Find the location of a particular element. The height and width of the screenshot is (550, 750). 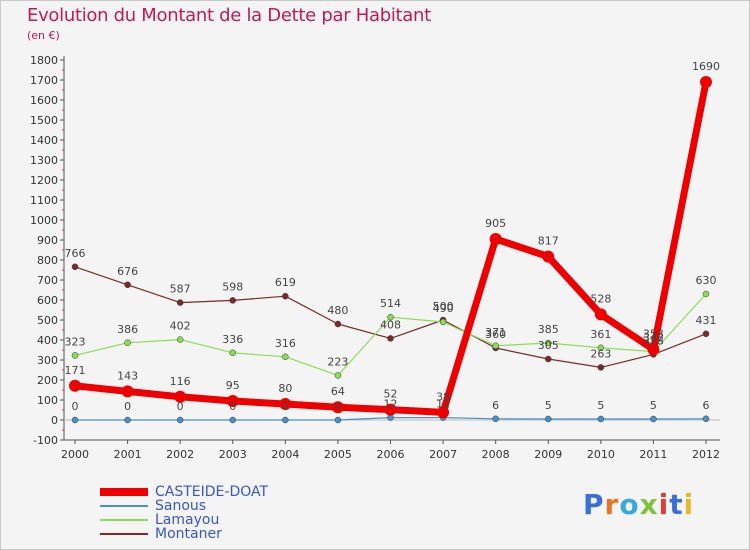

legend-swatch-casteide-doat is located at coordinates (124, 492).